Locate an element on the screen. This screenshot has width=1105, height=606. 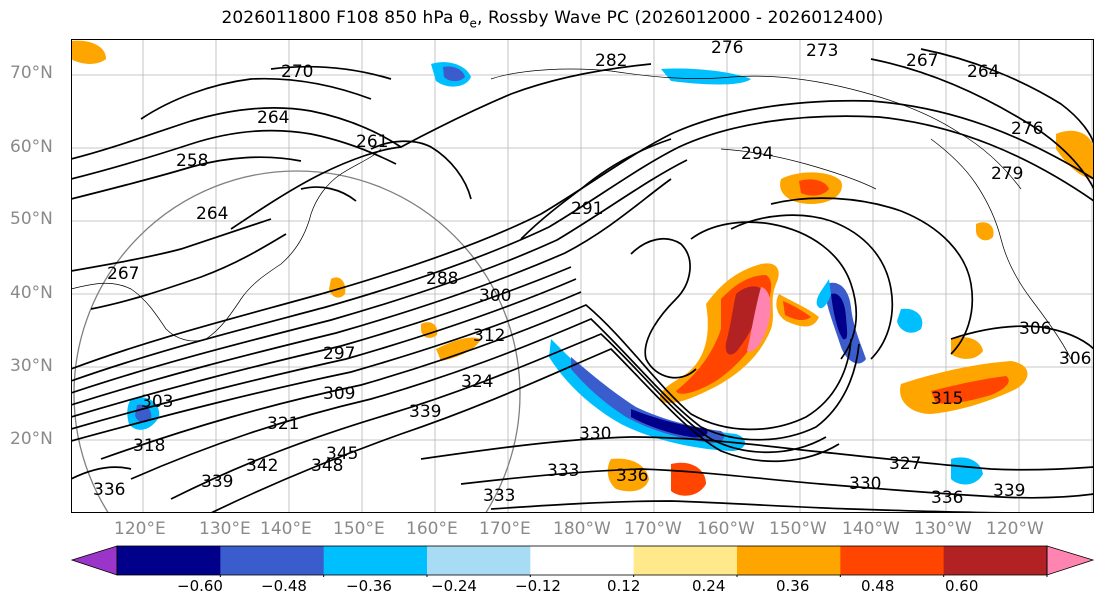
lat-label-70n: 70°N is located at coordinates (31, 73).